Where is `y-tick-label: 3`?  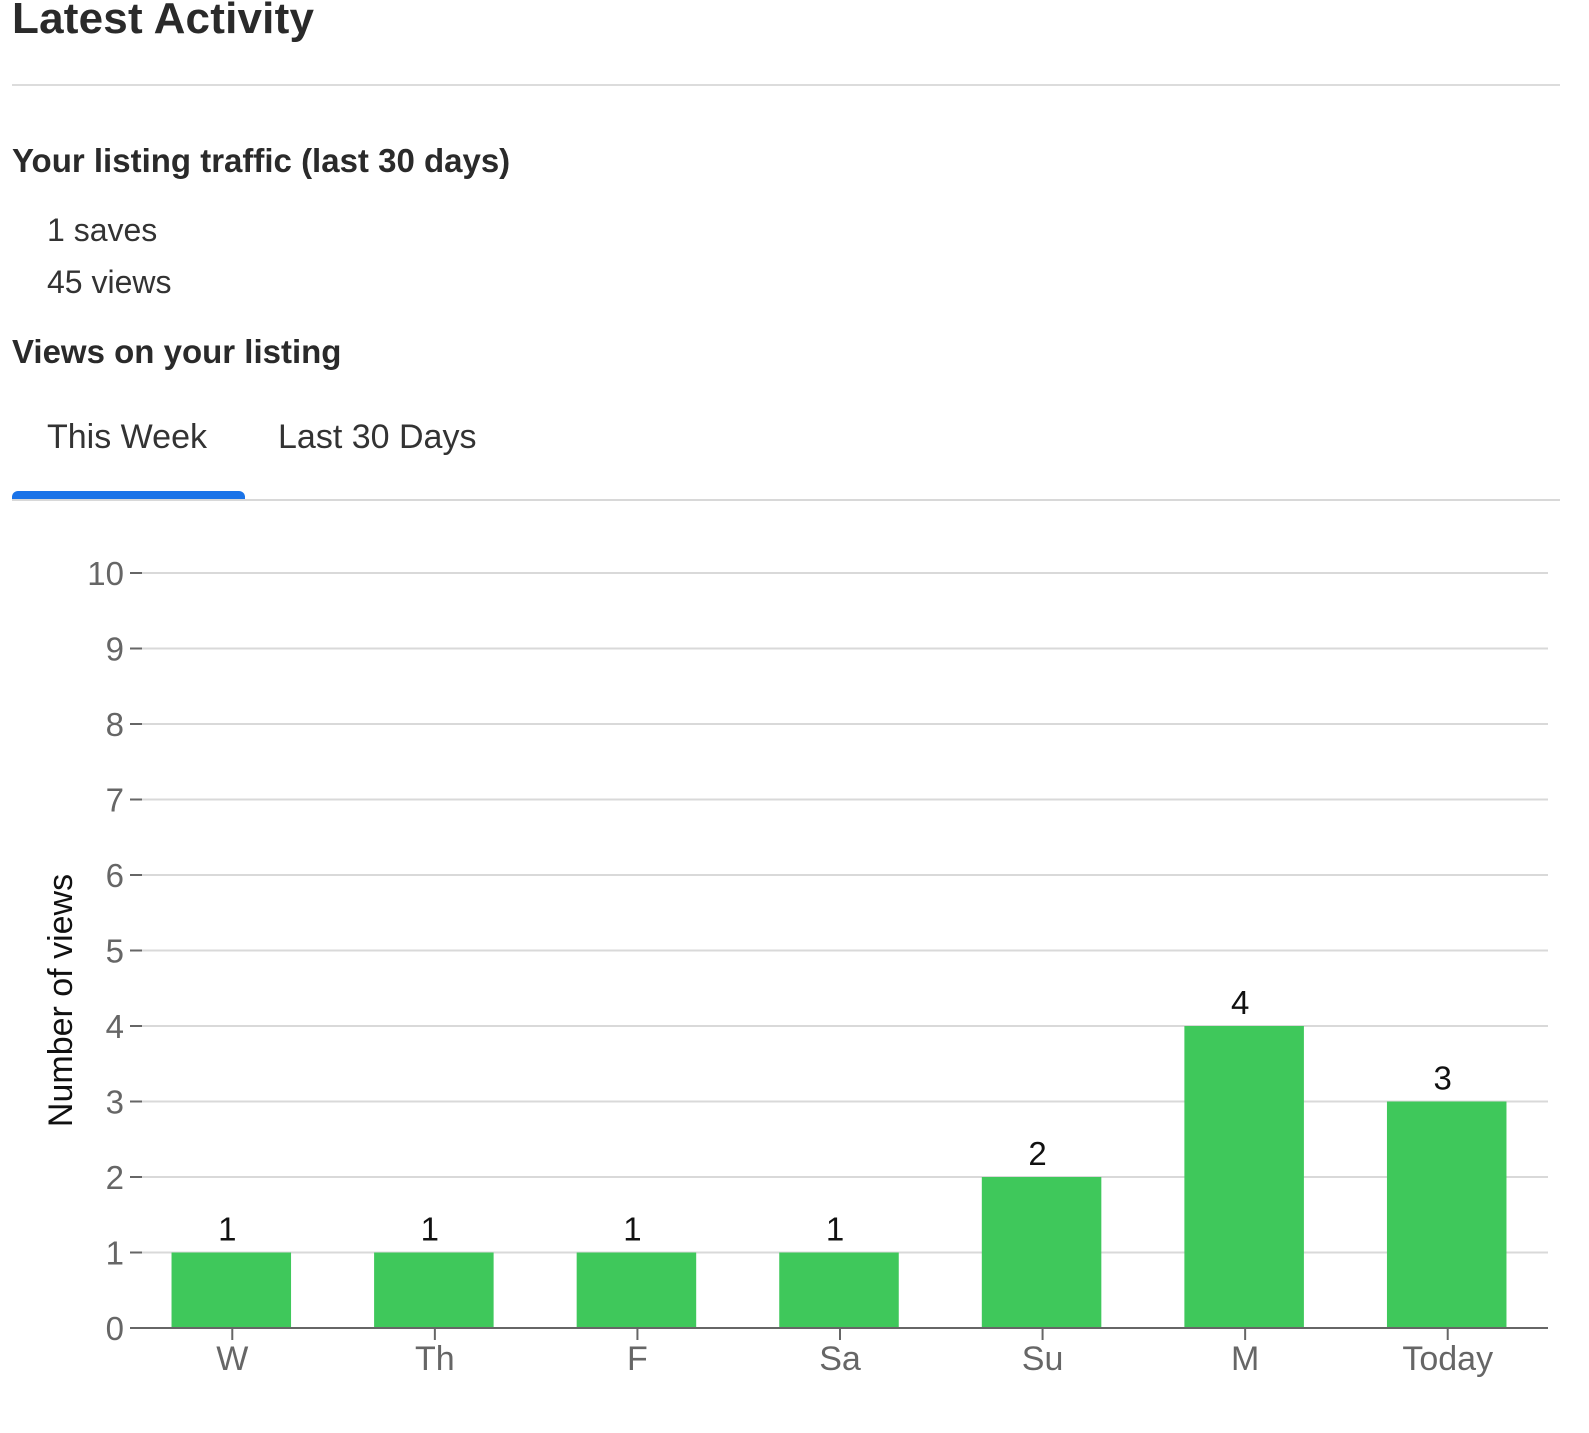
y-tick-label: 3 is located at coordinates (115, 1102).